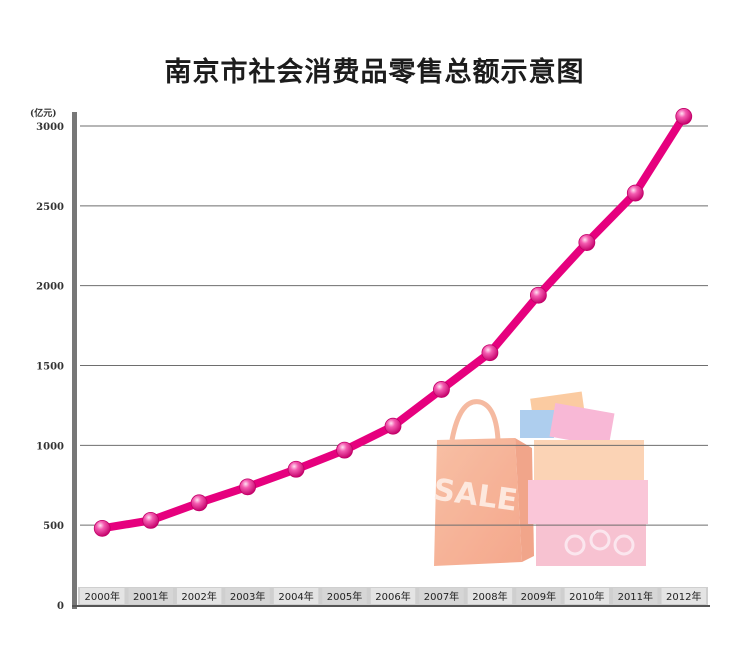  Describe the element at coordinates (53, 526) in the screenshot. I see `y-tick-label: 500` at that location.